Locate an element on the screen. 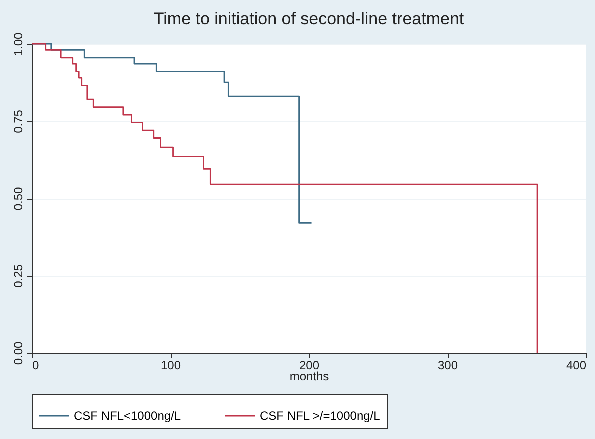 This screenshot has height=439, width=595. x-tick-label: 300 is located at coordinates (448, 365).